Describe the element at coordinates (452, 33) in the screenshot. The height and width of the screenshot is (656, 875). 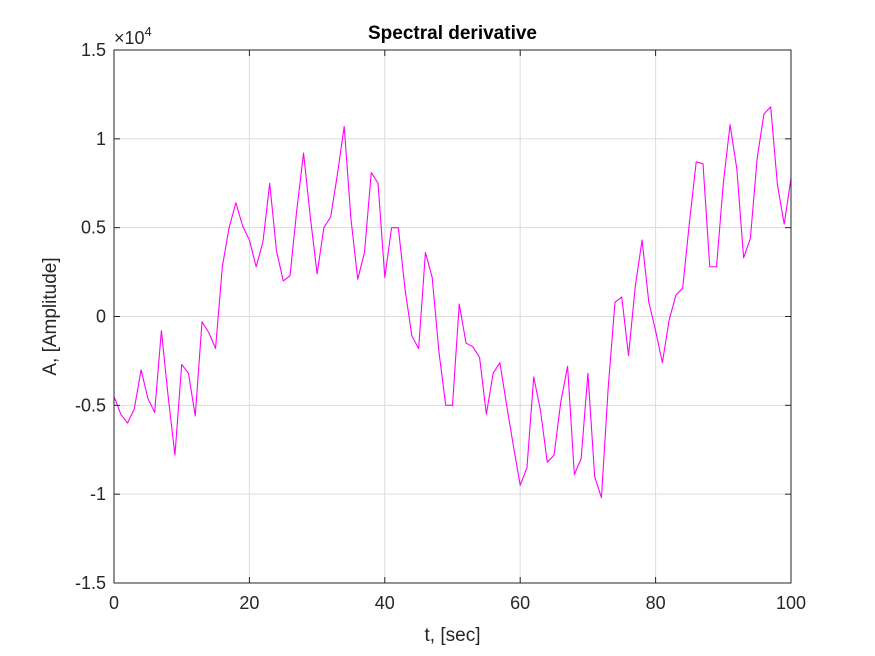
I see `chart-title: Spectral derivative` at that location.